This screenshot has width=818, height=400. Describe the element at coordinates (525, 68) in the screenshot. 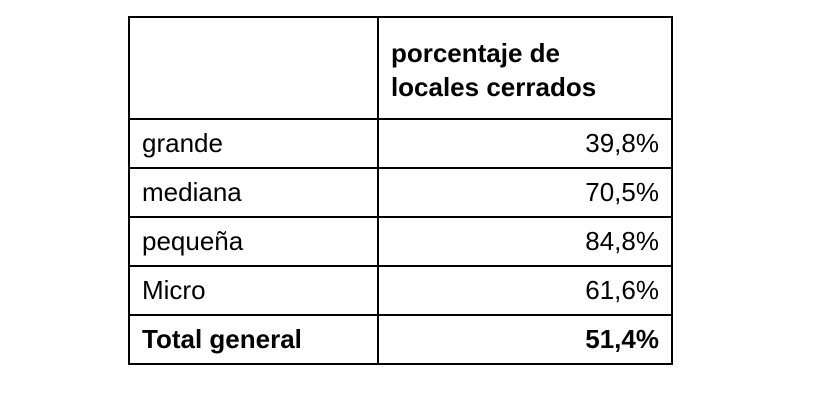

I see `column-header: porcentaje de locales cerrados` at that location.